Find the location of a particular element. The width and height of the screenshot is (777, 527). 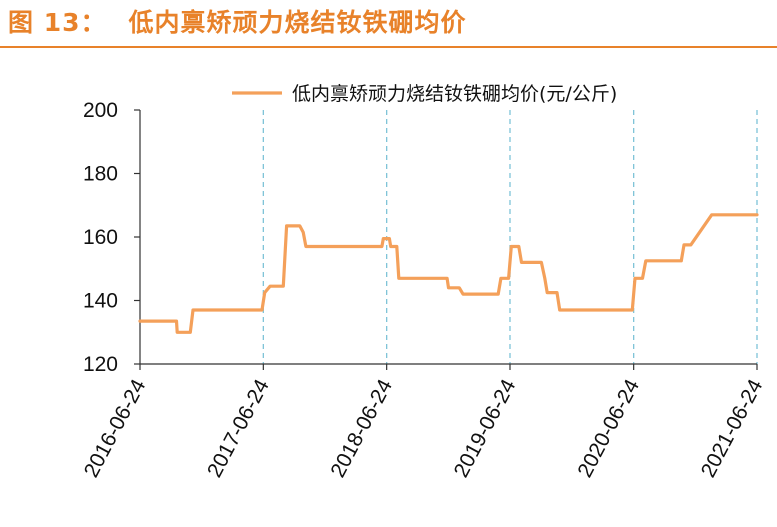

y-tick-label: 120 is located at coordinates (100, 364).